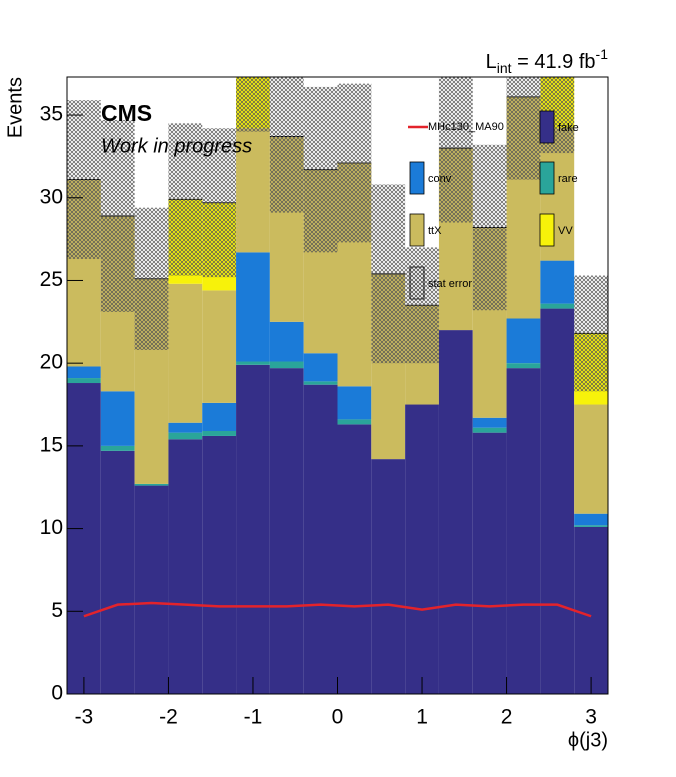 This screenshot has width=676, height=777. Describe the element at coordinates (568, 128) in the screenshot. I see `legend-label: fake` at that location.